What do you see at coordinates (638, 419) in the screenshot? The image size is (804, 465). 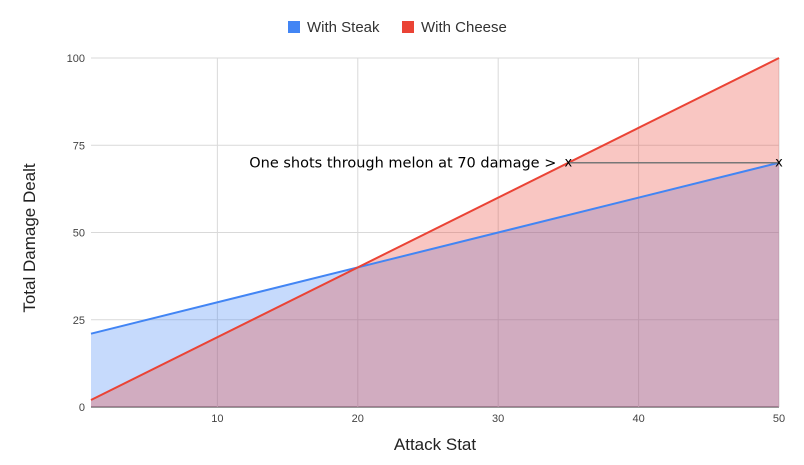 I see `x-tick-label: 40` at bounding box center [638, 419].